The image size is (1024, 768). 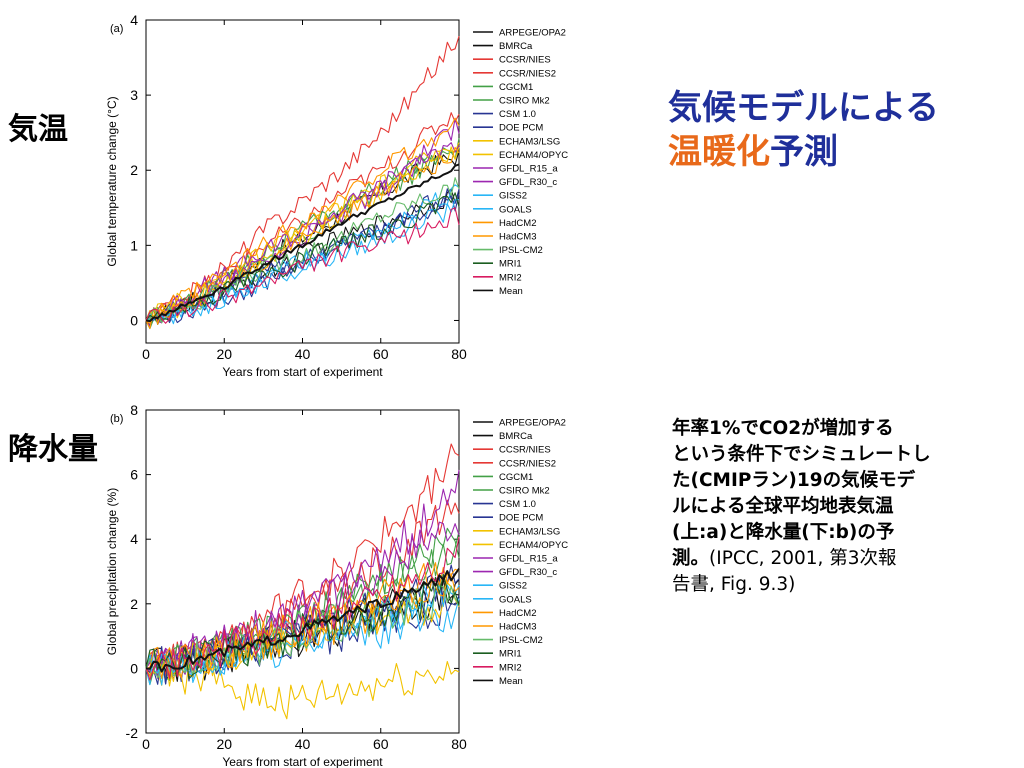 I want to click on caption-line-5: (上:a)と降水量(下:b)の予, so click(x=783, y=532).